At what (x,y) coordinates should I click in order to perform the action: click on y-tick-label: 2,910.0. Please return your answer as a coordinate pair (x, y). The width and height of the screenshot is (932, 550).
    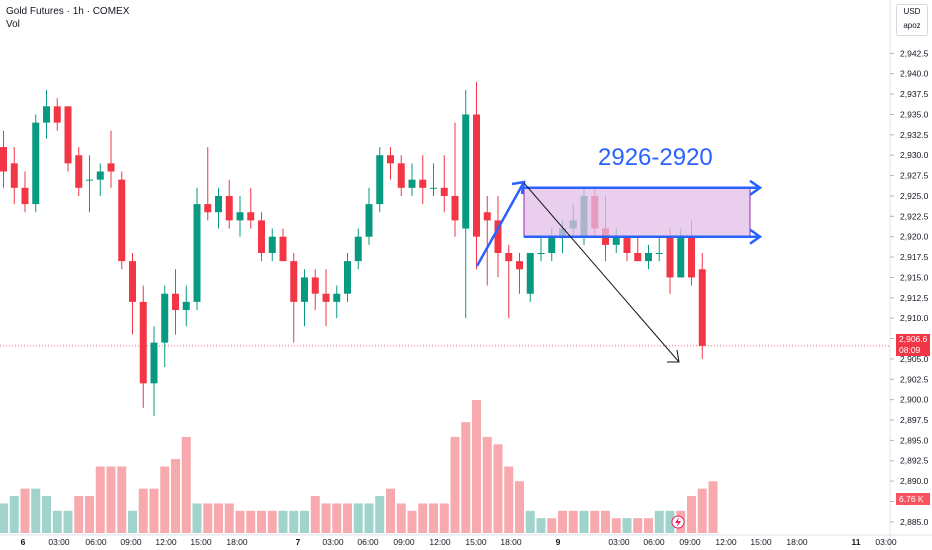
    Looking at the image, I should click on (914, 318).